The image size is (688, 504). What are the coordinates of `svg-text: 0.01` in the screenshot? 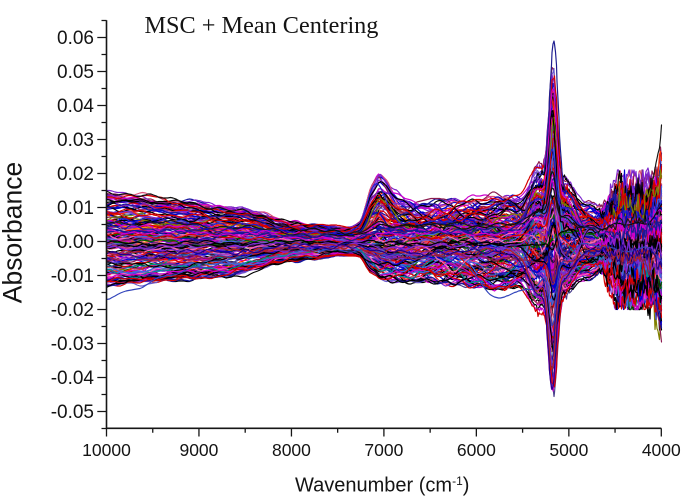 It's located at (75, 208).